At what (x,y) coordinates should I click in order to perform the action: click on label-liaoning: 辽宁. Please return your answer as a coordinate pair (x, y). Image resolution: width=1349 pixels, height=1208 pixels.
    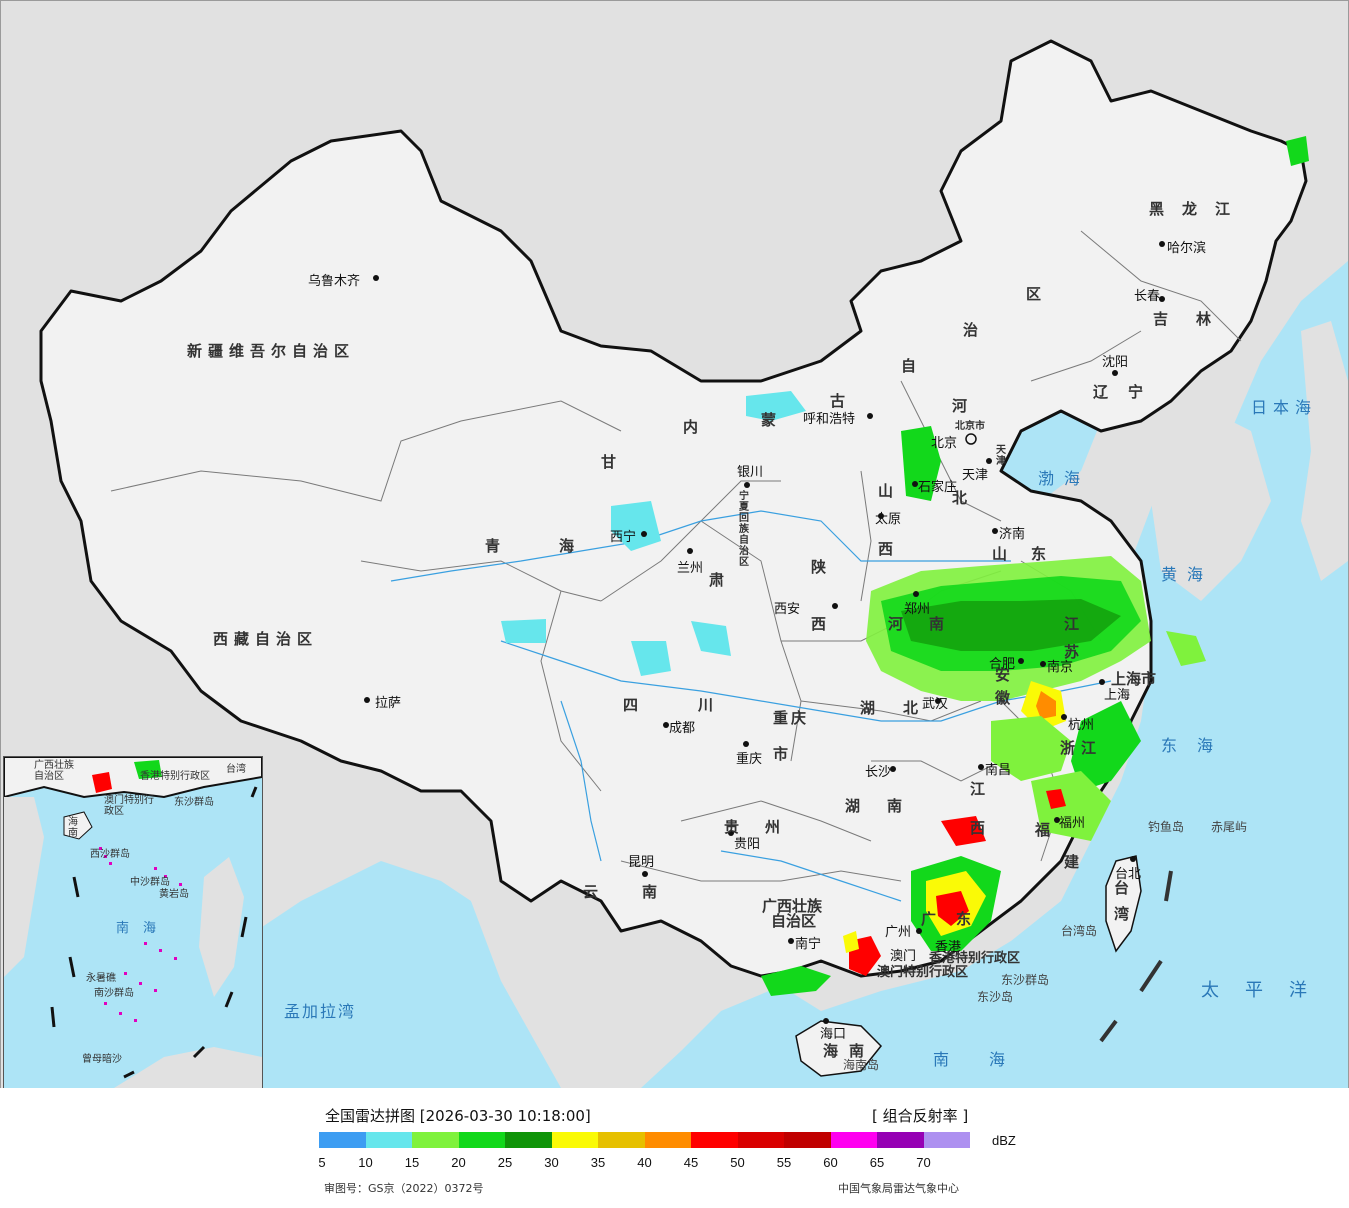
    Looking at the image, I should click on (1128, 392).